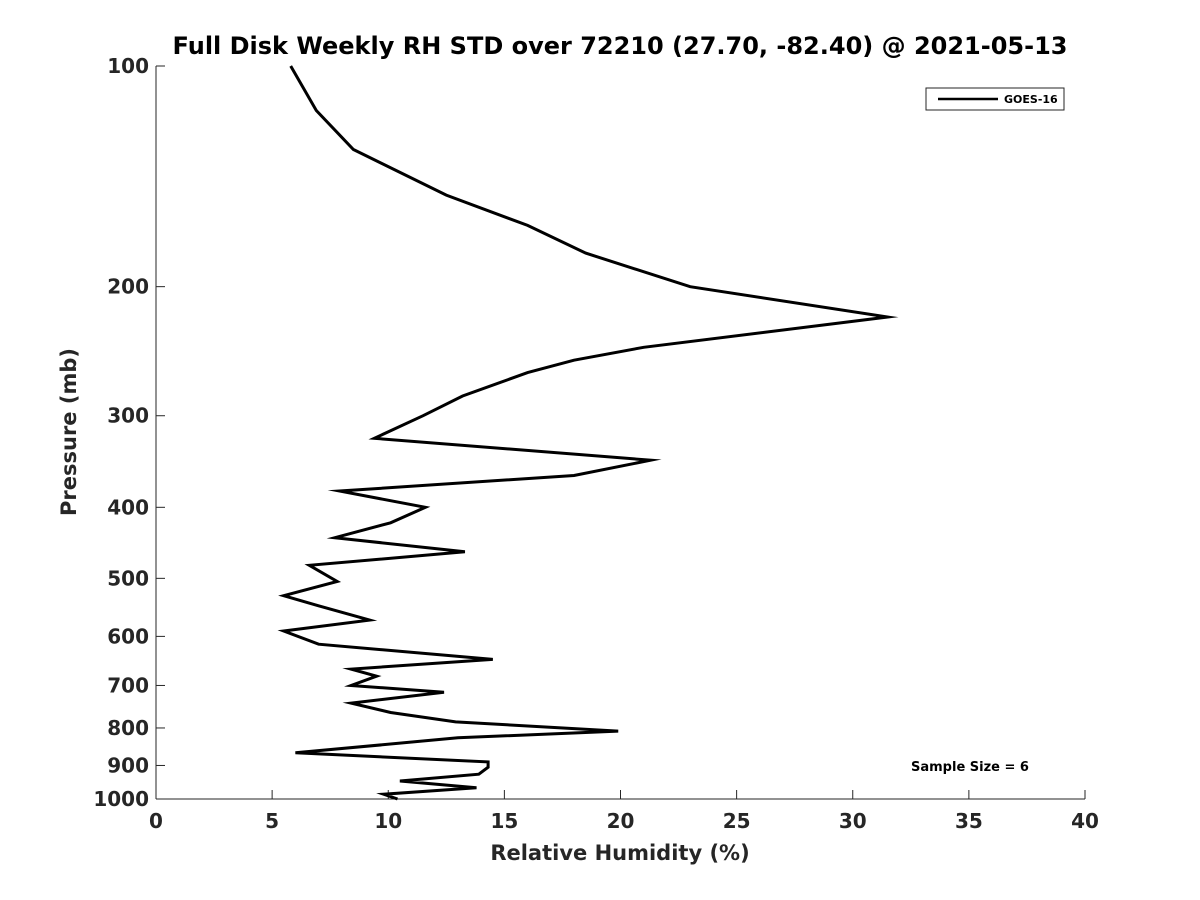 Image resolution: width=1200 pixels, height=900 pixels. What do you see at coordinates (156, 821) in the screenshot?
I see `x-tick-label: 0` at bounding box center [156, 821].